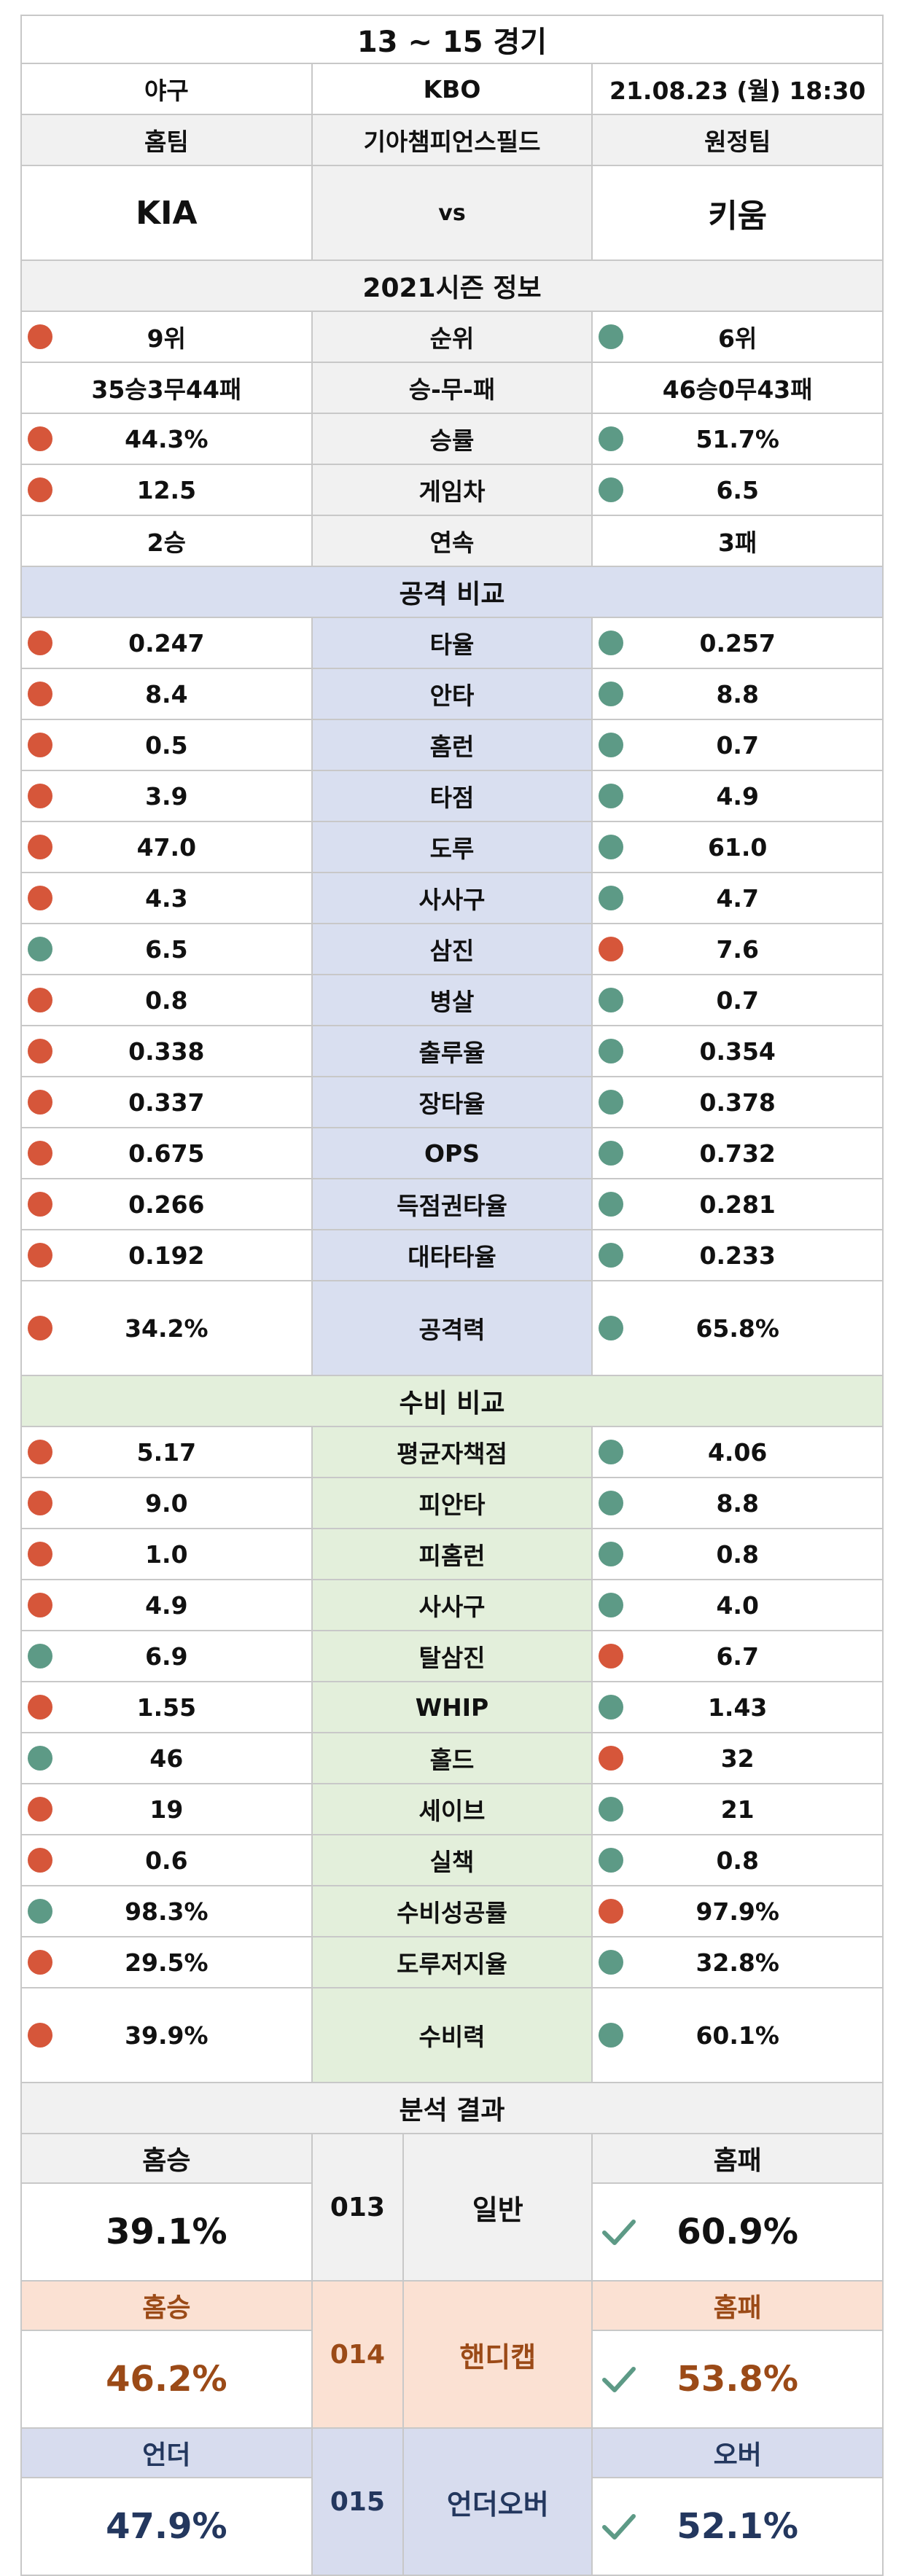 Image resolution: width=904 pixels, height=2576 pixels. I want to click on table-row: 0.8 병살 0.7, so click(452, 1000).